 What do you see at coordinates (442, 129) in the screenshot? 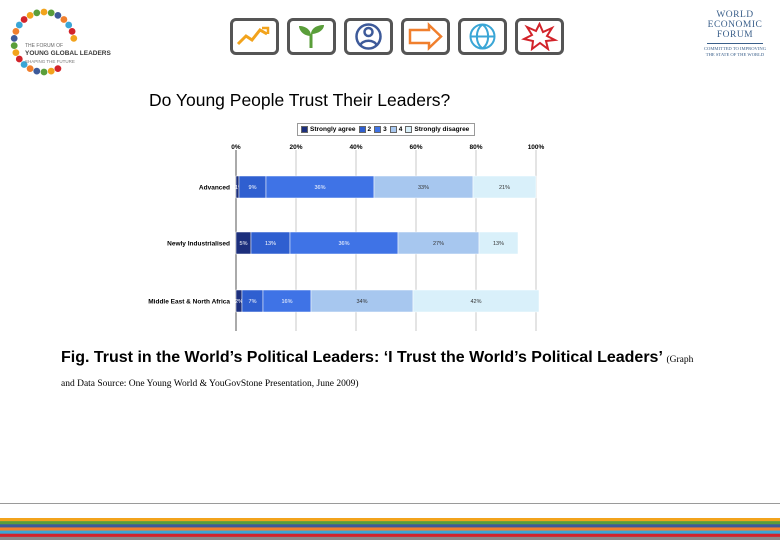
I see `legend-label: Strongly disagree` at bounding box center [442, 129].